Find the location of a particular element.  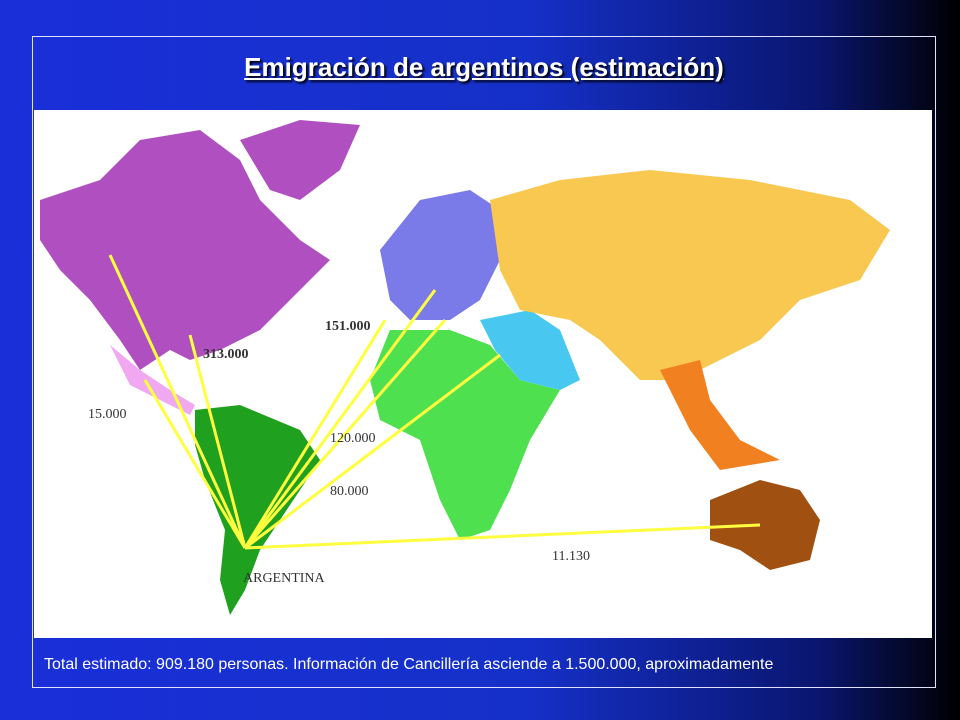

flow-label: 120.000 is located at coordinates (353, 438).